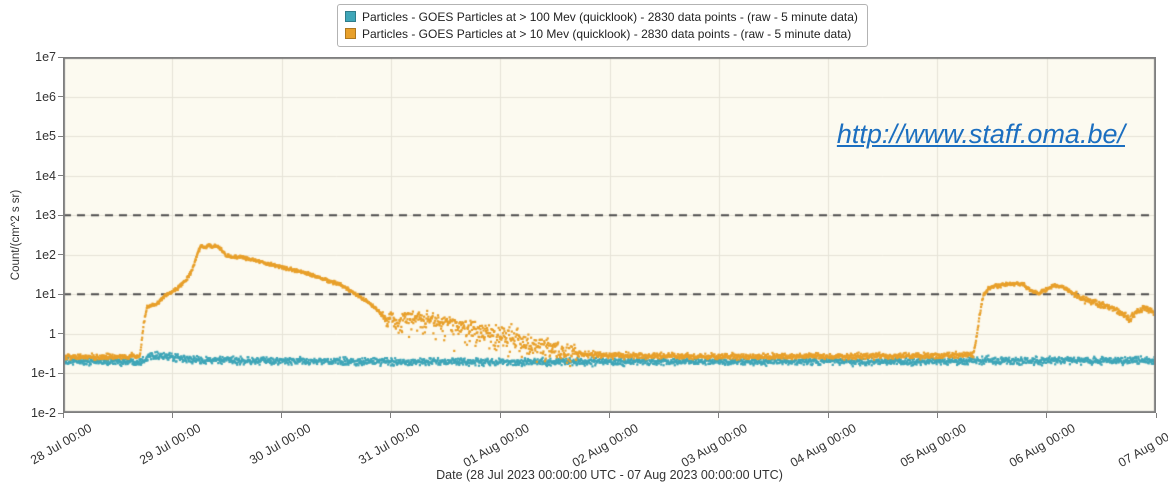 This screenshot has height=488, width=1168. What do you see at coordinates (605, 445) in the screenshot?
I see `x-tick-label: 02 Aug 00:00` at bounding box center [605, 445].